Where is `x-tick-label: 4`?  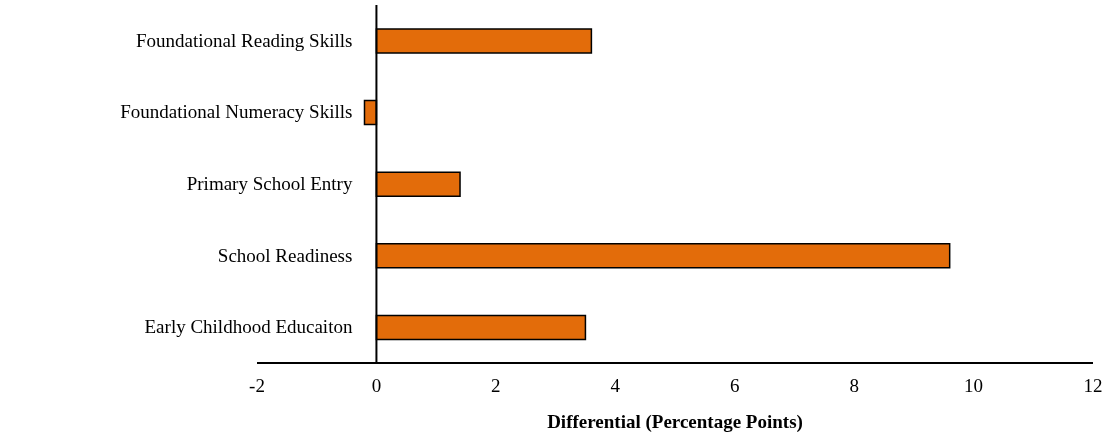 x-tick-label: 4 is located at coordinates (615, 386).